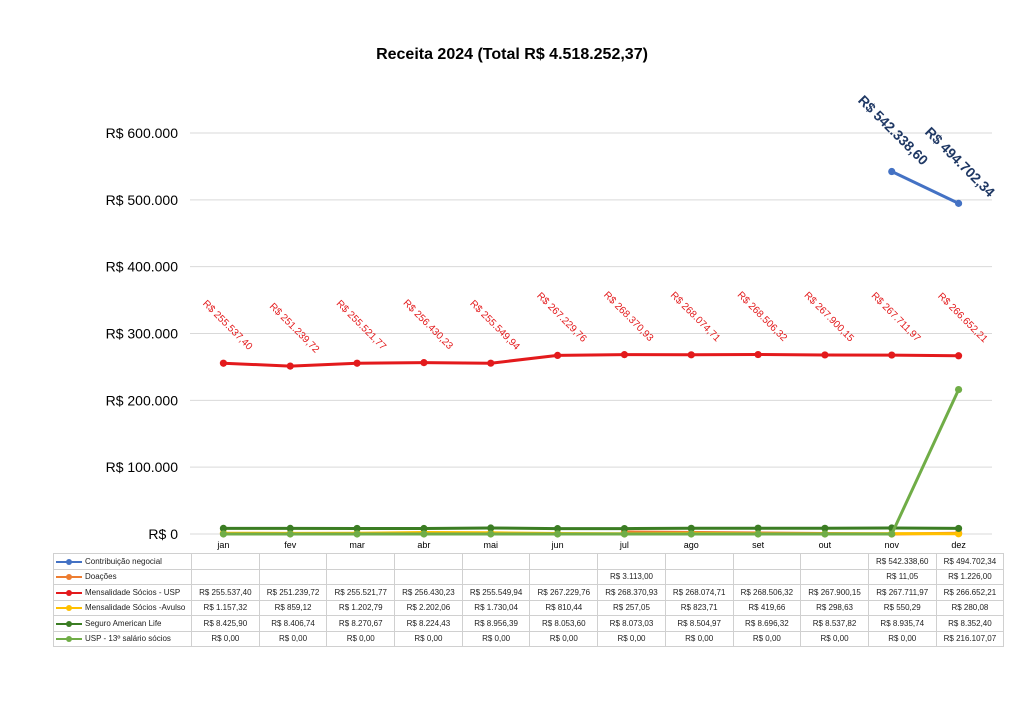  What do you see at coordinates (564, 592) in the screenshot?
I see `table-cell: R$ 267.229,76` at bounding box center [564, 592].